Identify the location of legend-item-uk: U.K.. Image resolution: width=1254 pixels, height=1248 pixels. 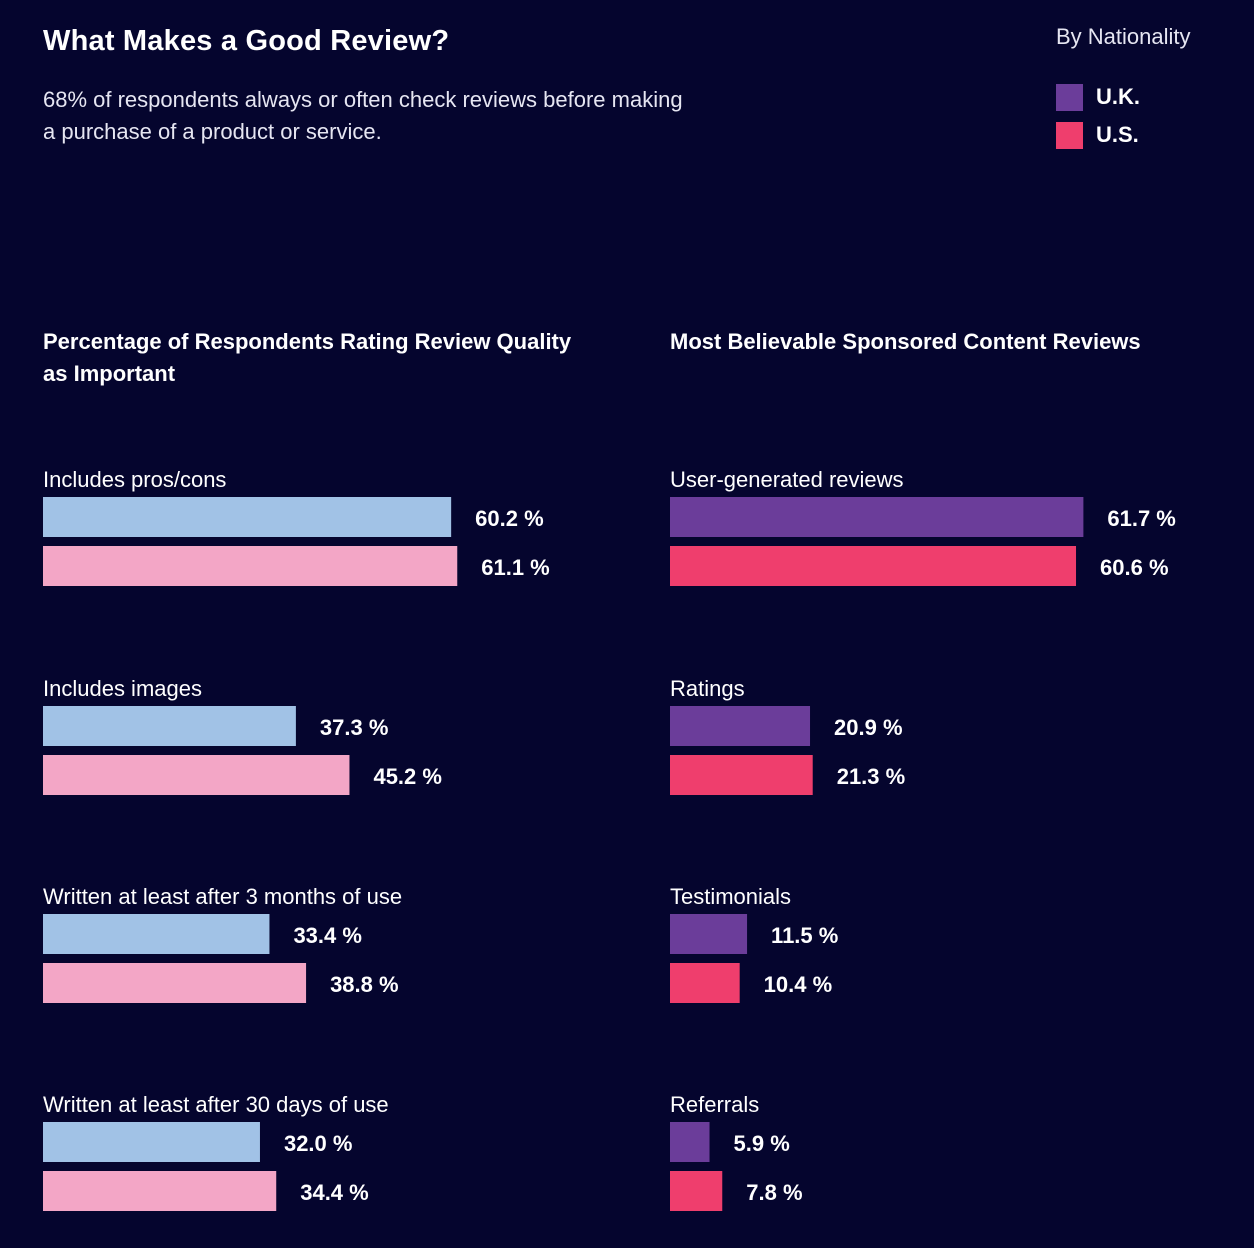
(1098, 97).